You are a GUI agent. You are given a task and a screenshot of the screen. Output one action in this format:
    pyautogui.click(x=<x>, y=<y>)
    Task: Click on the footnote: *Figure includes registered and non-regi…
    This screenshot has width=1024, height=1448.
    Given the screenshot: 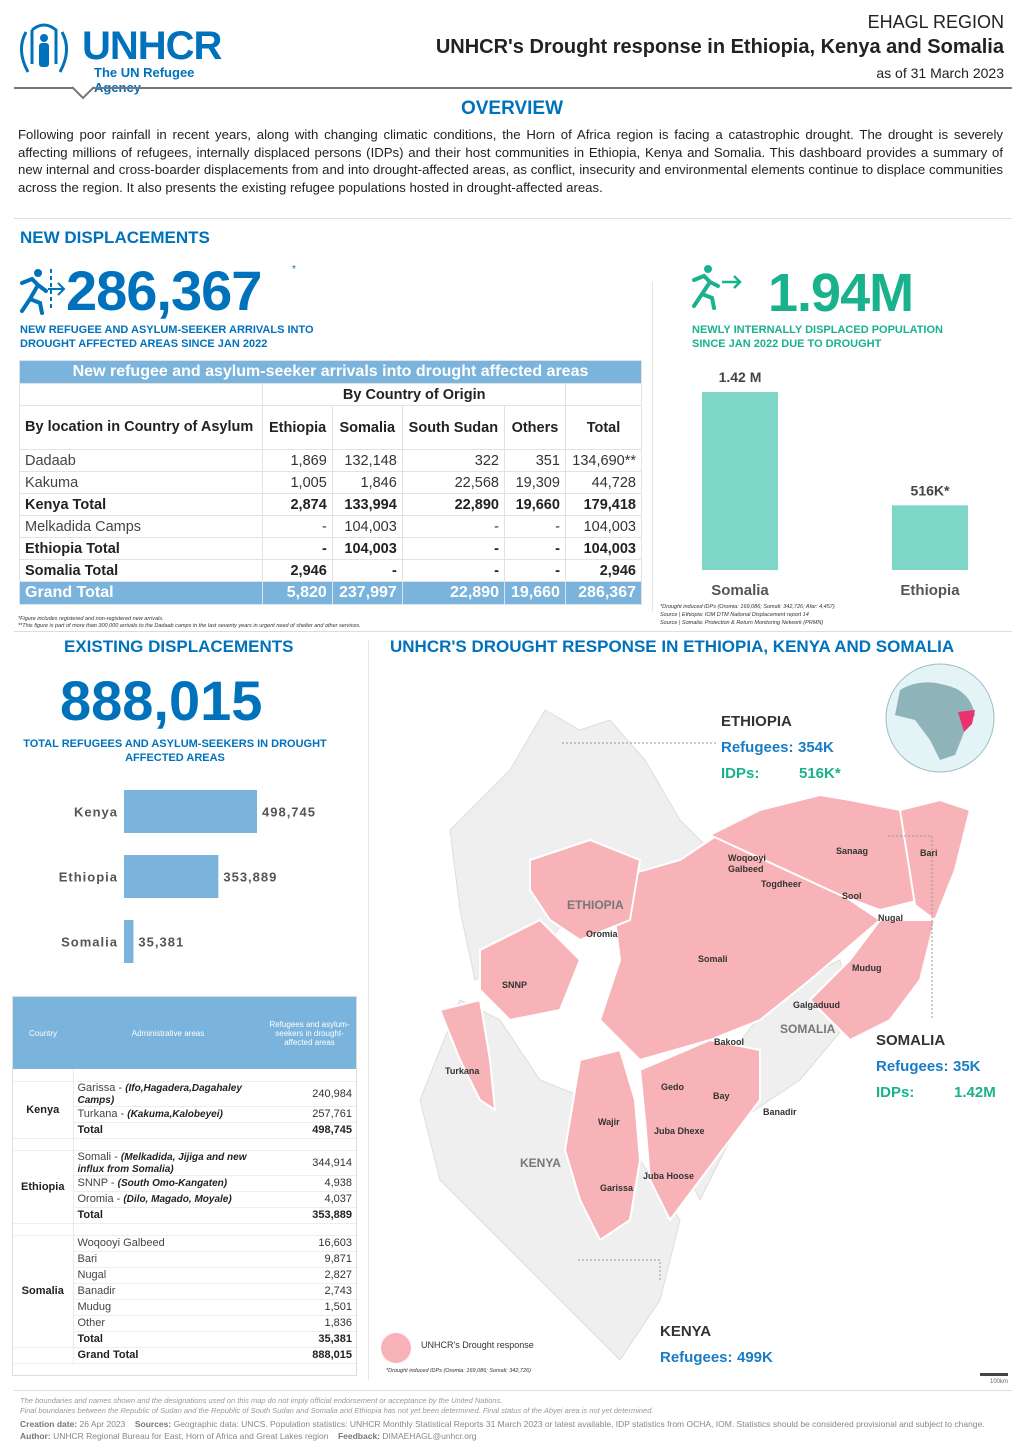 What is the action you would take?
    pyautogui.click(x=91, y=619)
    